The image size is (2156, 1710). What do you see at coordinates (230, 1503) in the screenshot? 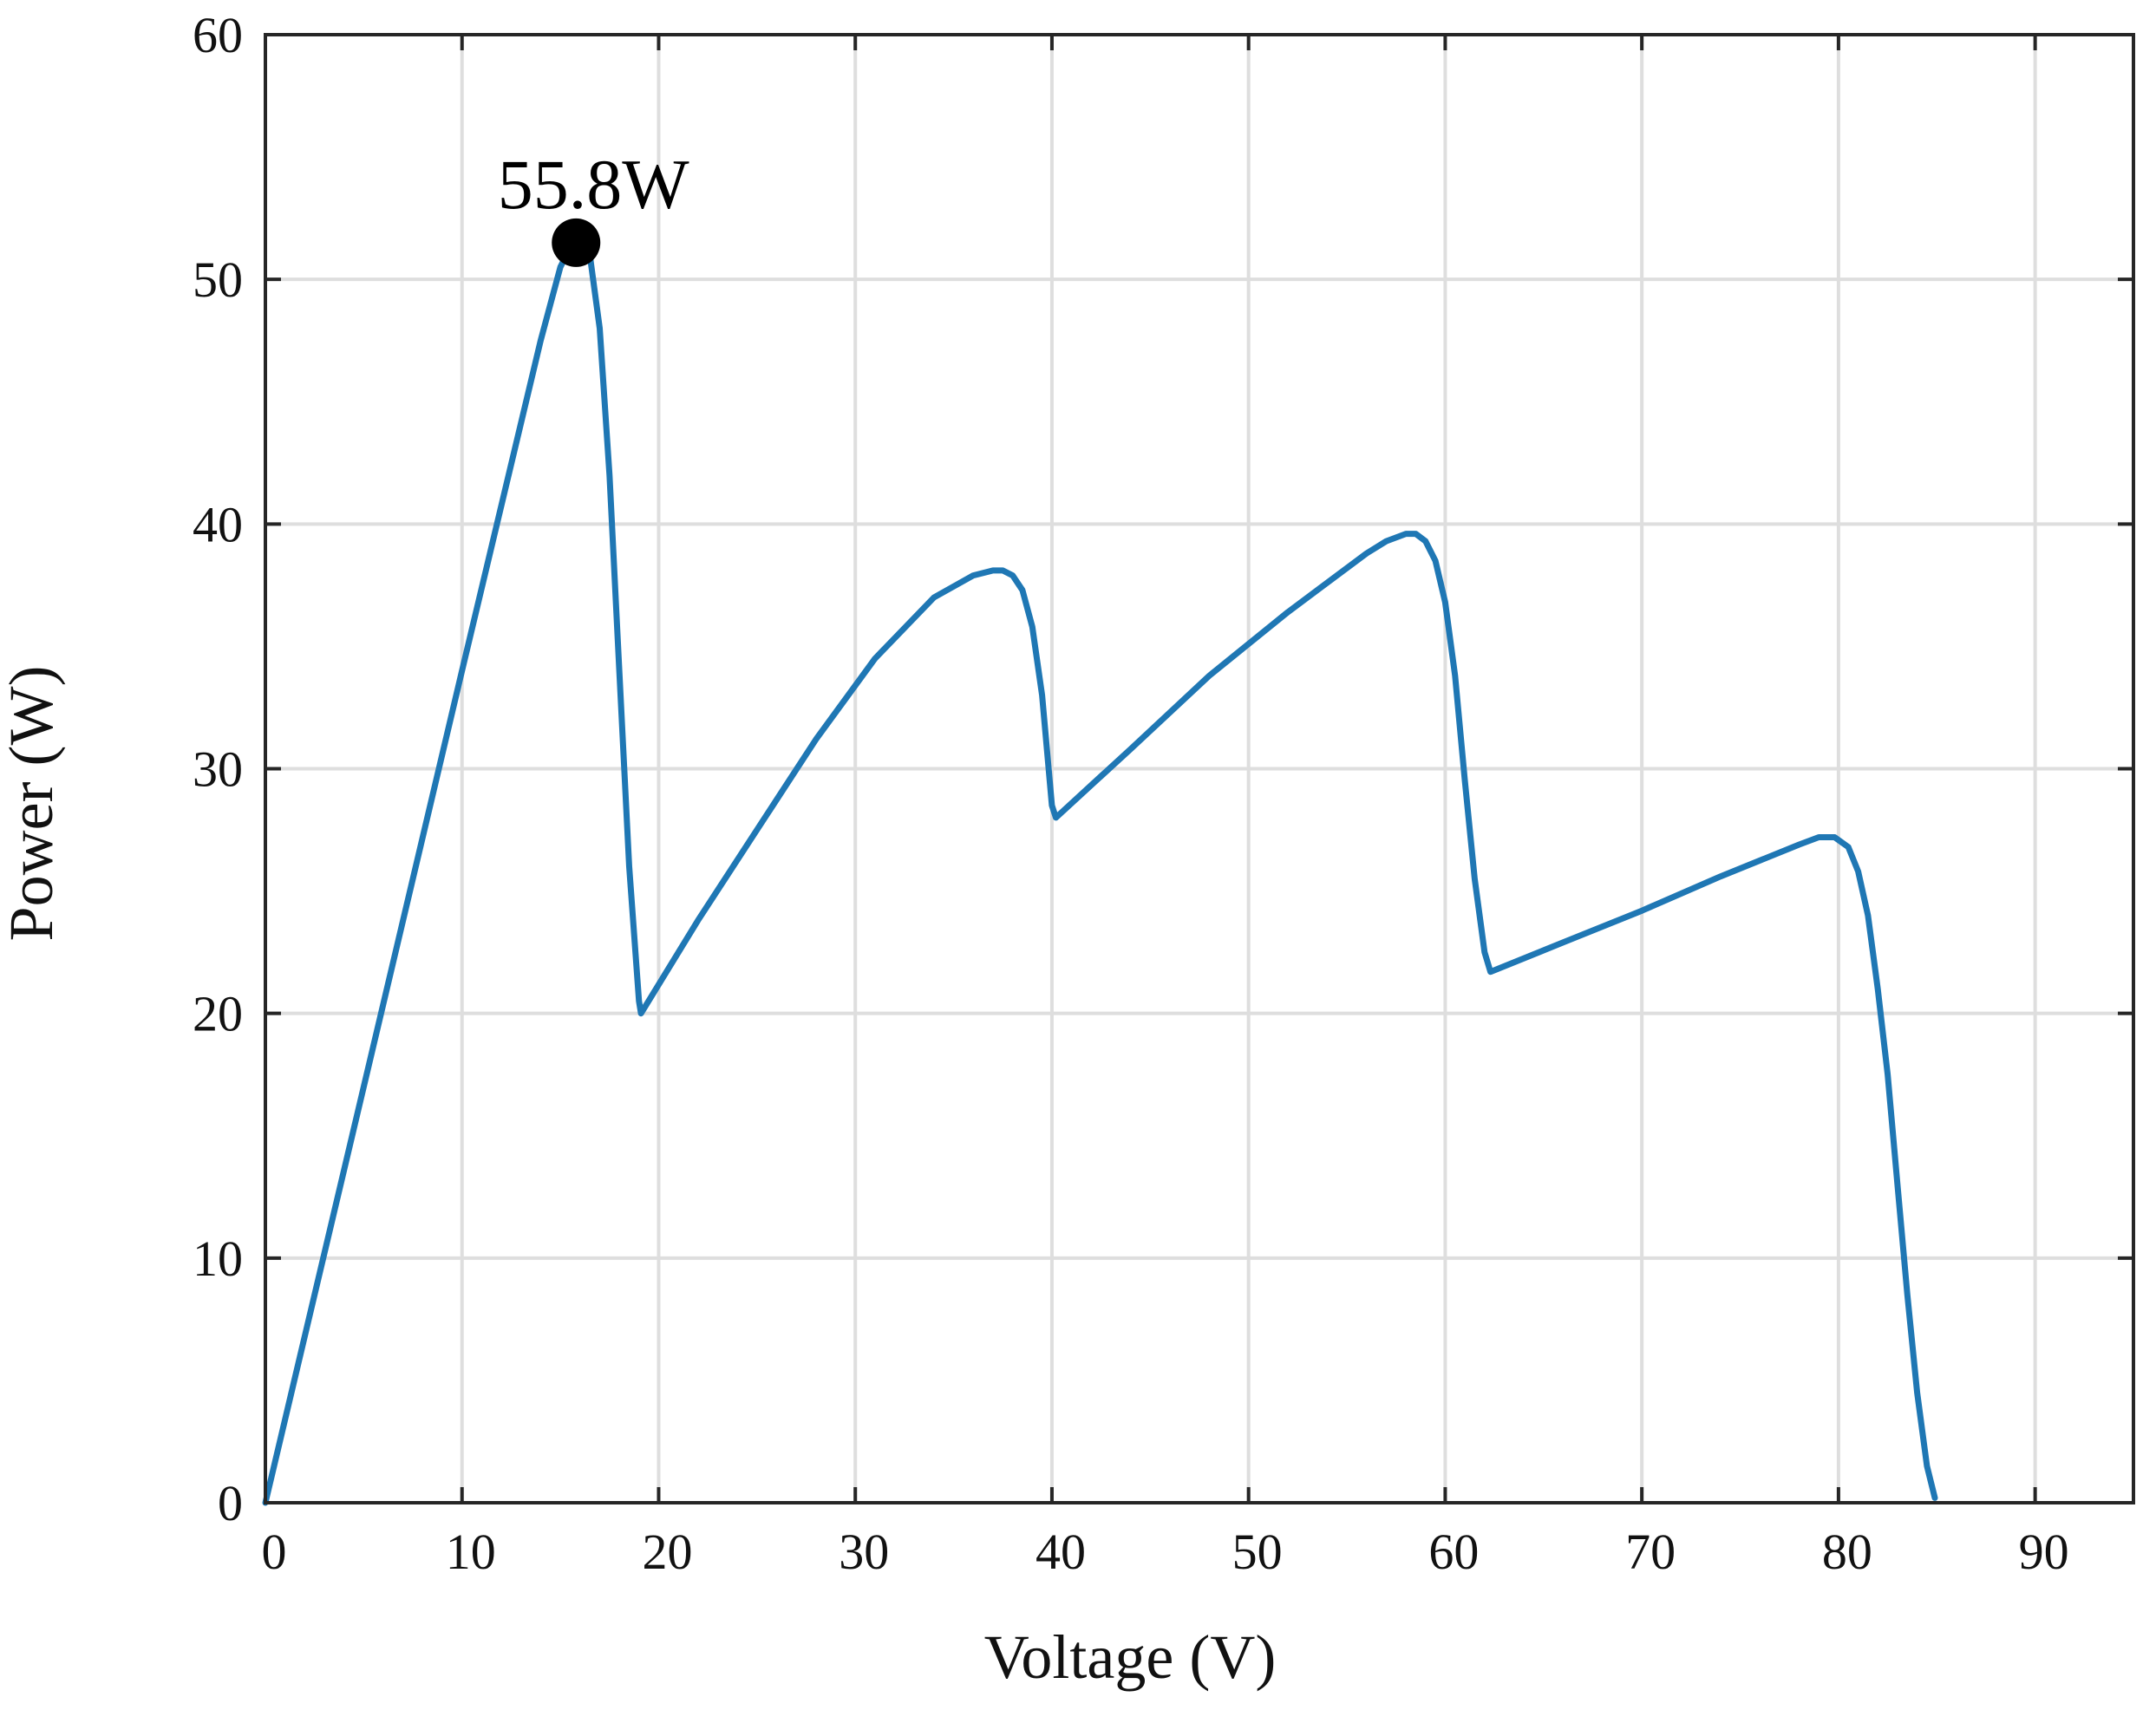
I see `y-tick-label: 0` at bounding box center [230, 1503].